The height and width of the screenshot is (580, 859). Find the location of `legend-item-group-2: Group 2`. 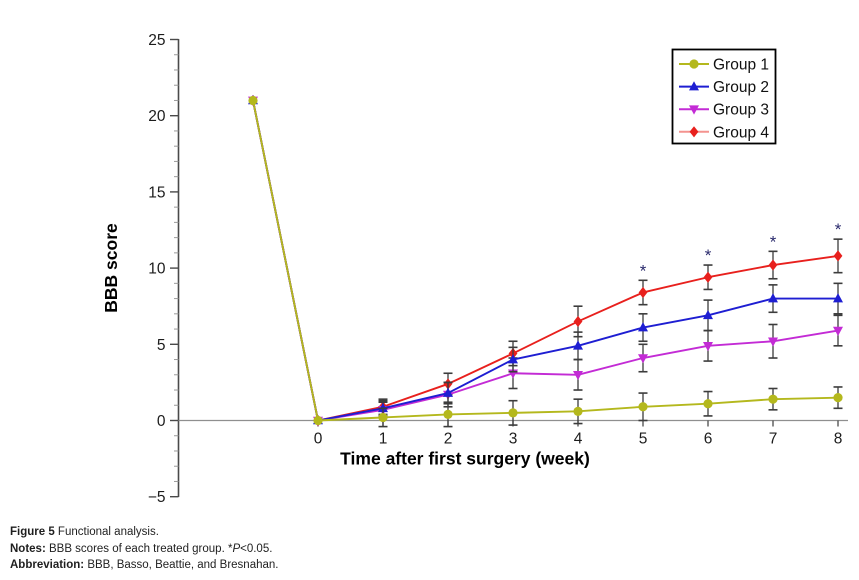

legend-item-group-2: Group 2 is located at coordinates (724, 87).